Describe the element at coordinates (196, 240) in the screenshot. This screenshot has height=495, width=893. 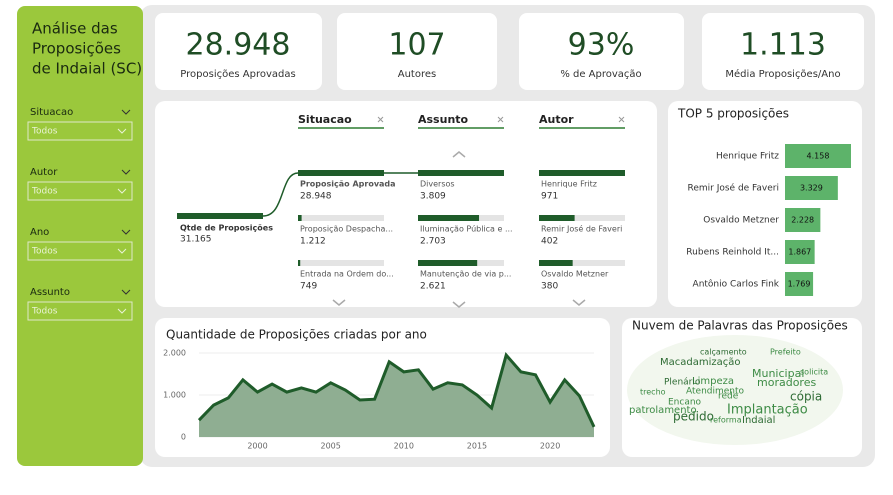
I see `tree-value: 31.165` at that location.